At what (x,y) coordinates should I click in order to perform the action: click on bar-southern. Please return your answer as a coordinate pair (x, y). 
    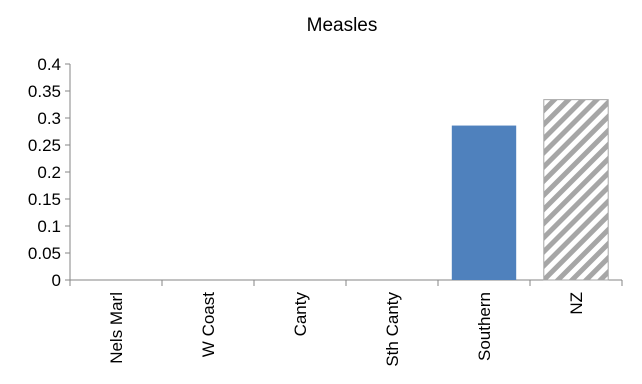
    Looking at the image, I should click on (484, 202).